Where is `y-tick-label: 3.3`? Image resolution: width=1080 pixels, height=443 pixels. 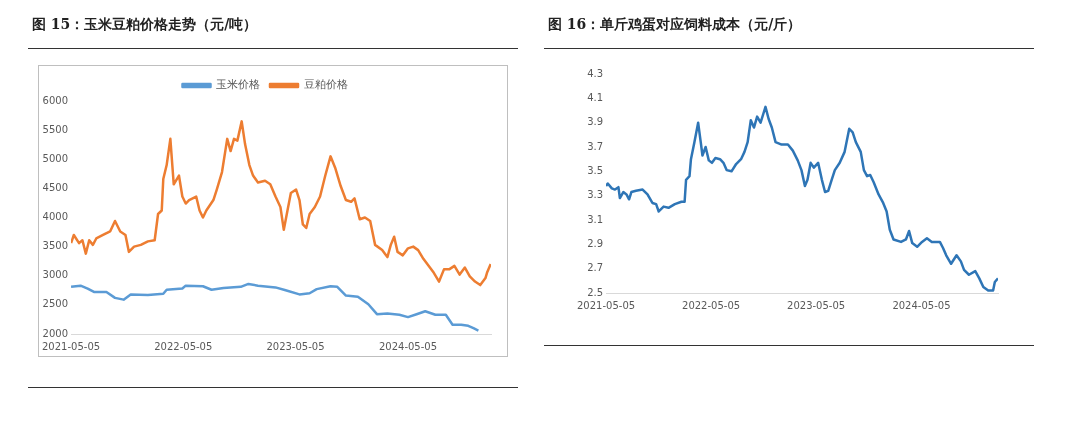 y-tick-label: 3.3 is located at coordinates (595, 195).